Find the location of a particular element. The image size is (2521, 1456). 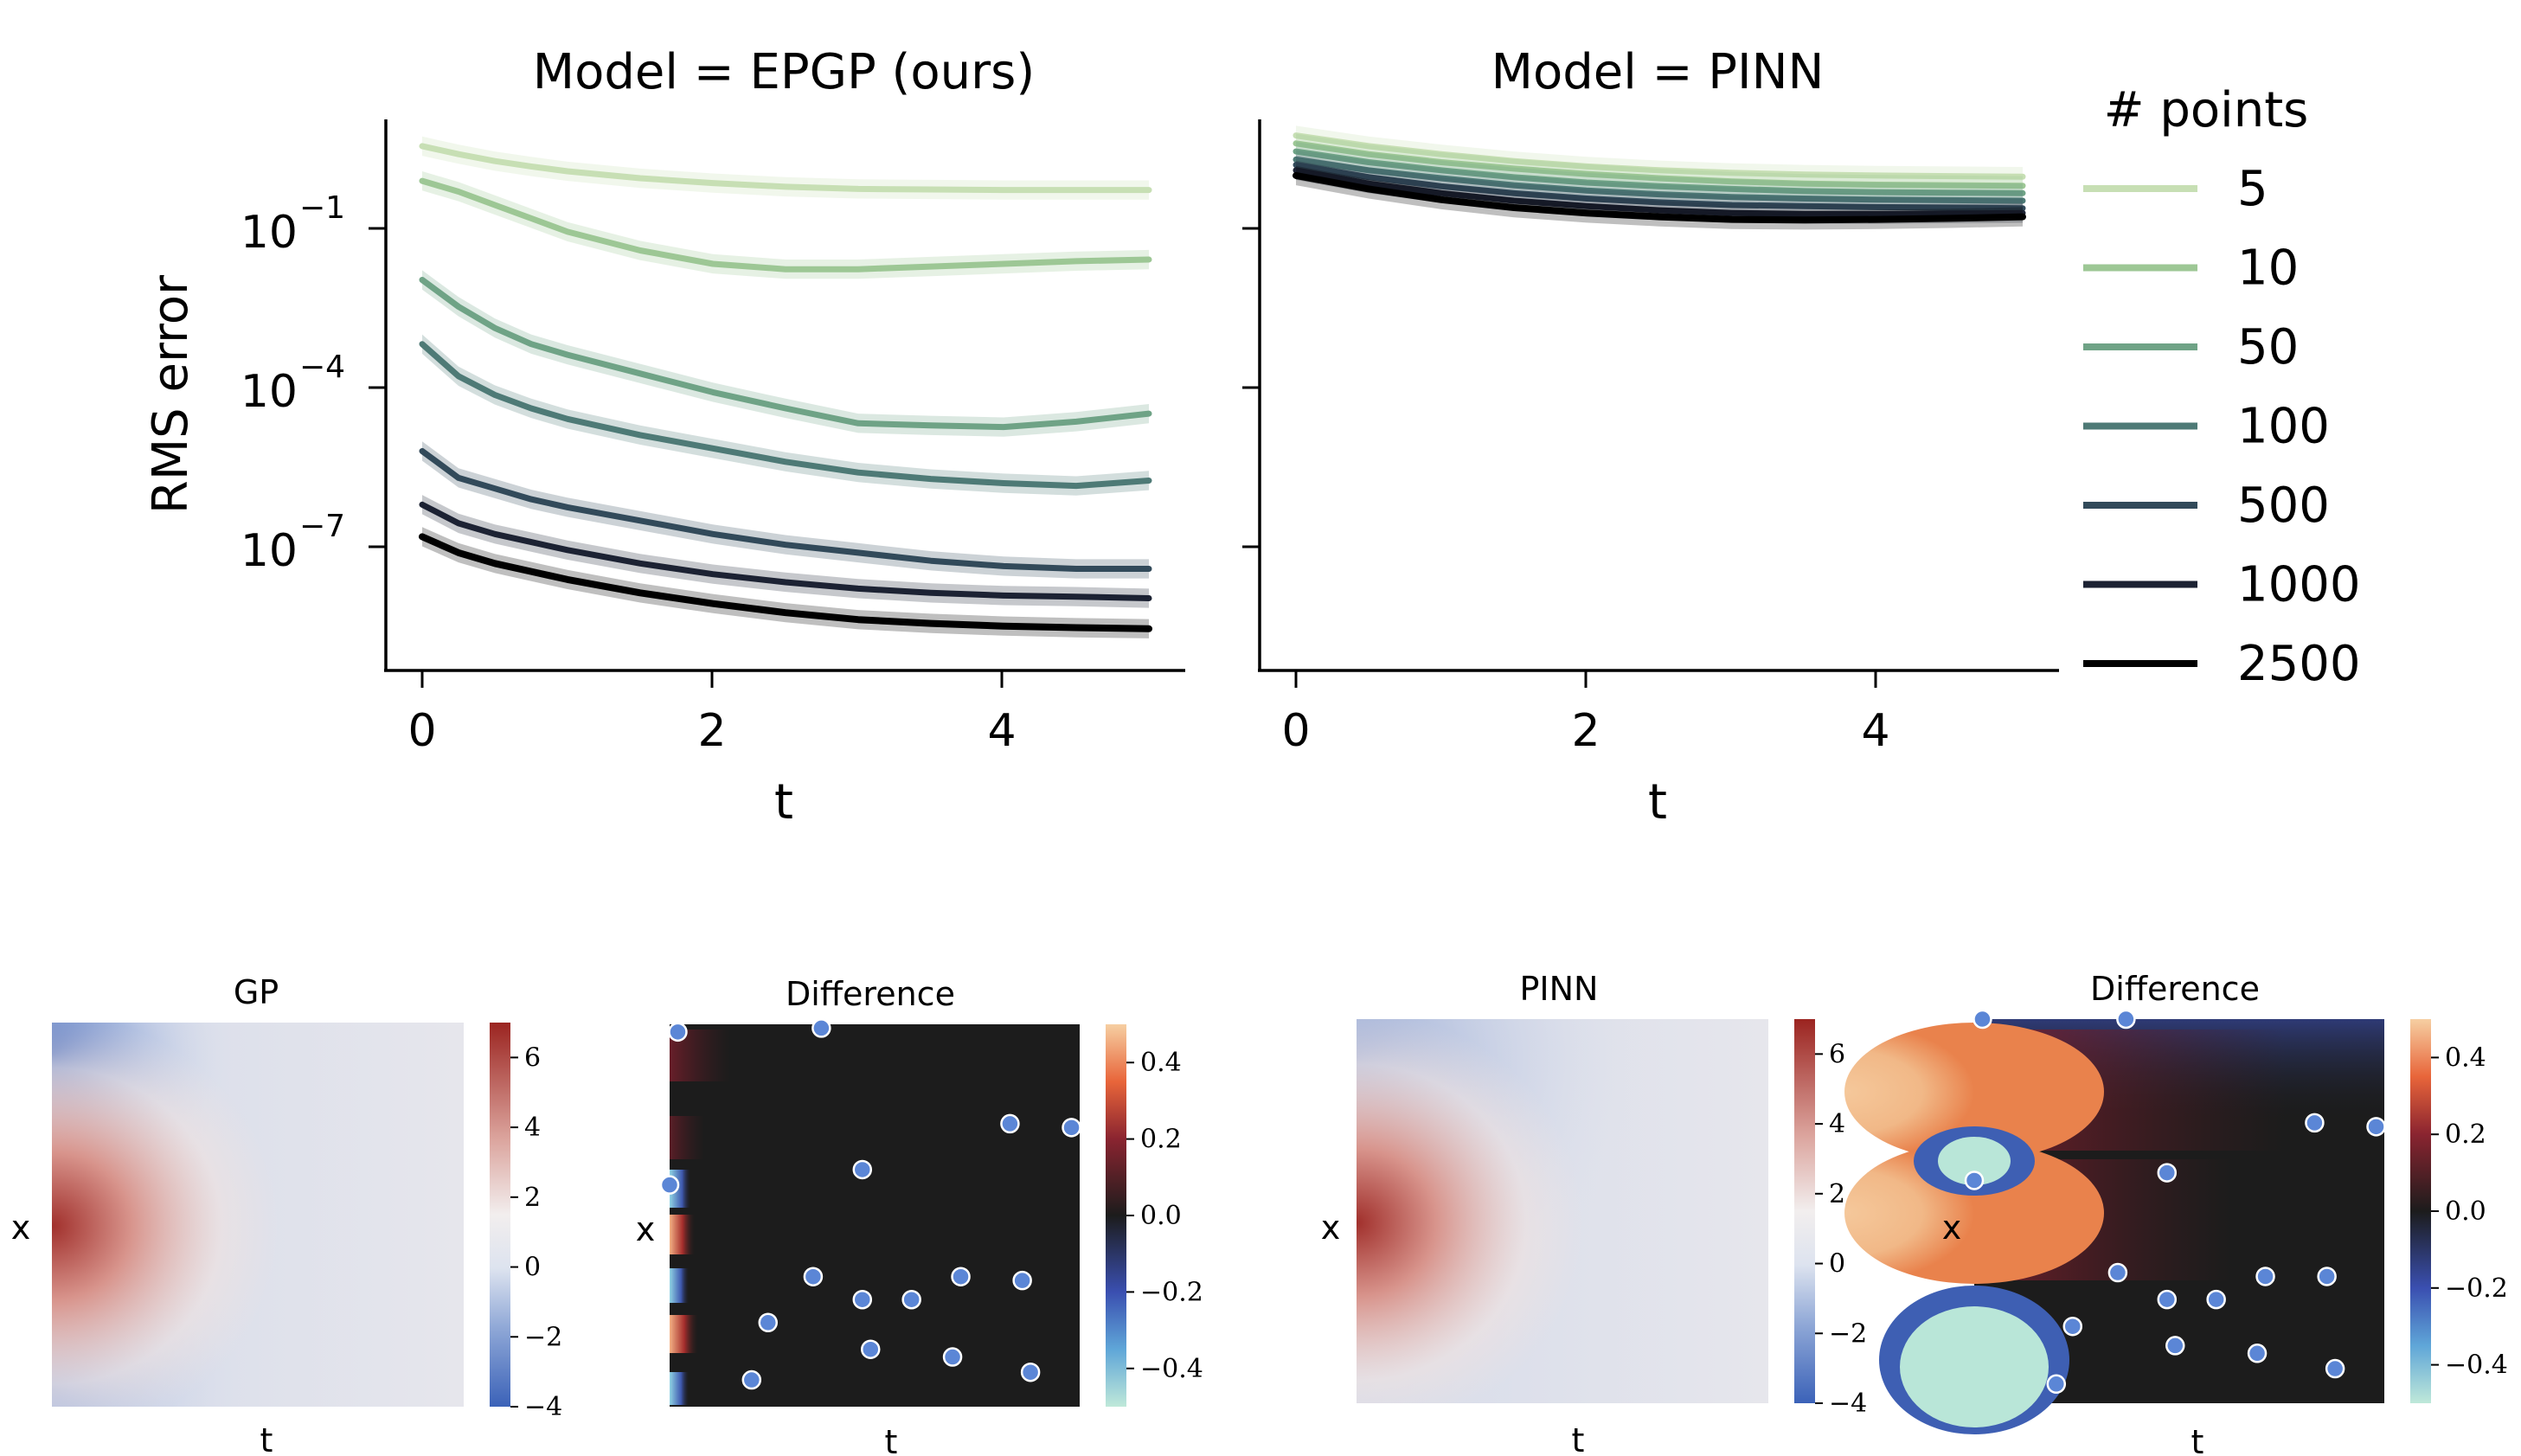

pinn-cb-ticklabel: −2 is located at coordinates (1848, 1333).